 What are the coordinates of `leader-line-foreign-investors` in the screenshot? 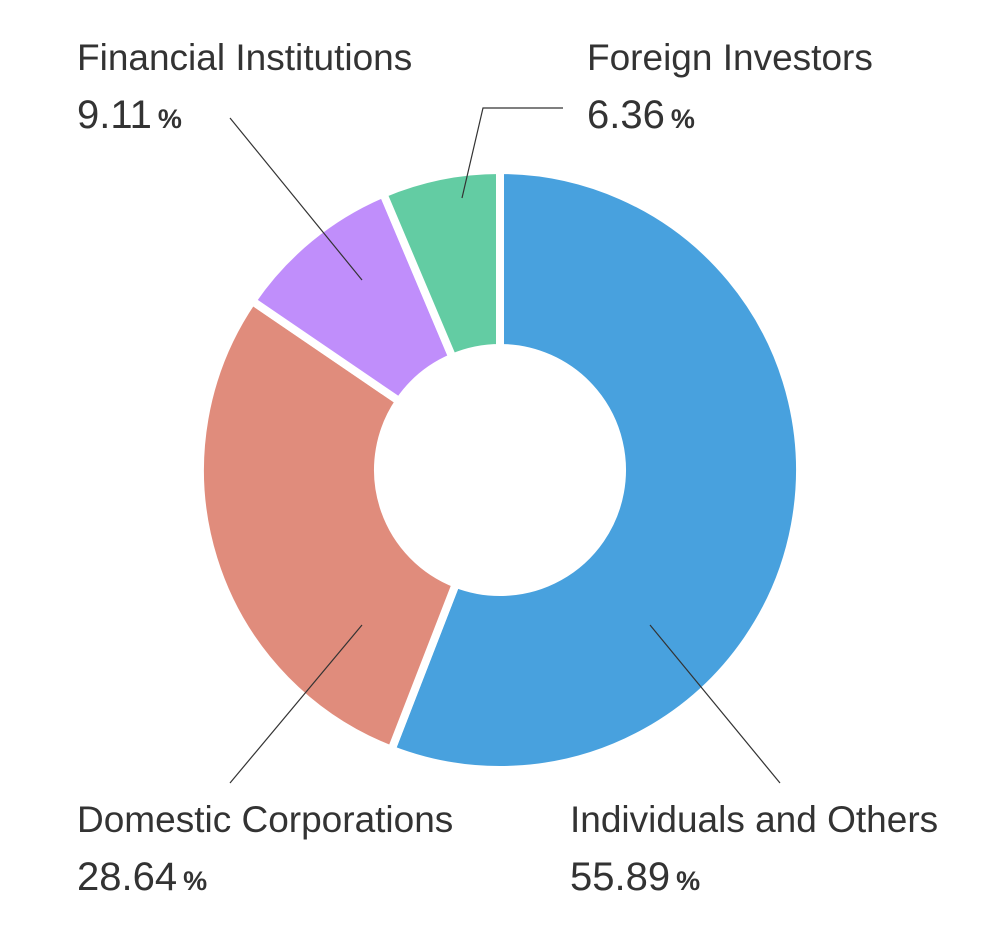 It's located at (512, 153).